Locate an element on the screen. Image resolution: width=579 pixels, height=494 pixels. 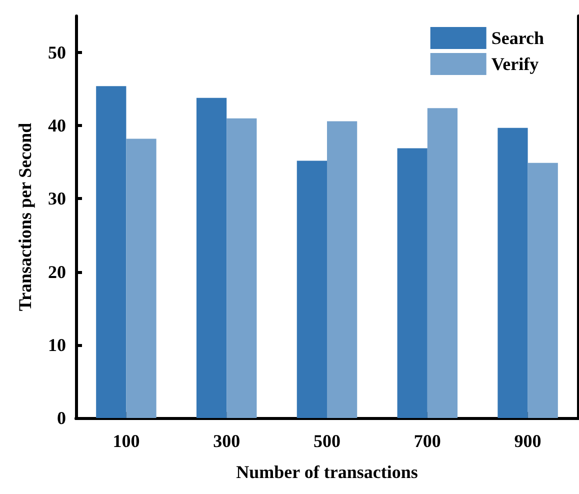
y-tick-label: 30 is located at coordinates (57, 198).